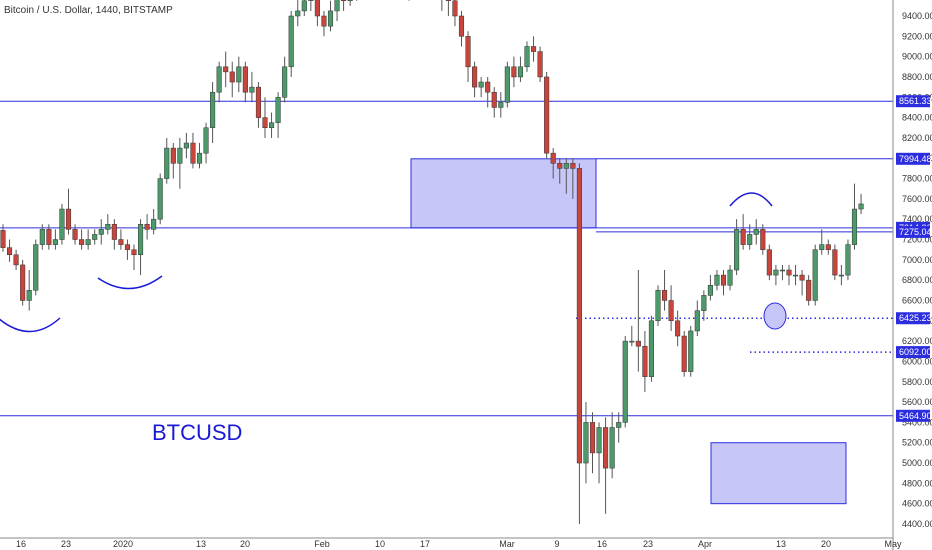 The image size is (932, 550). Describe the element at coordinates (705, 544) in the screenshot. I see `x-tick-label: Apr` at that location.